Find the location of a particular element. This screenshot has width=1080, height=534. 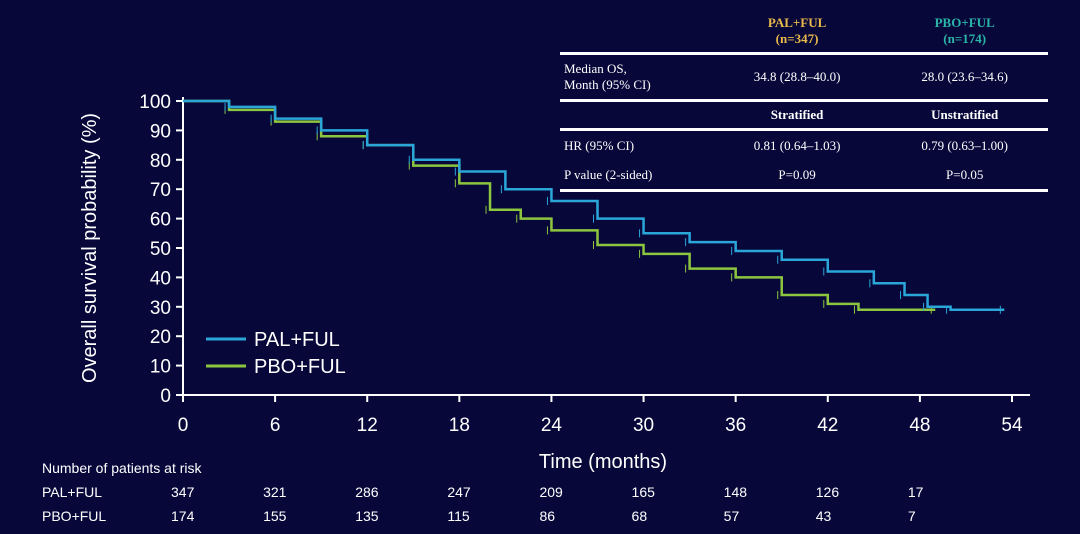

x-tick-label: 54 is located at coordinates (1012, 425).